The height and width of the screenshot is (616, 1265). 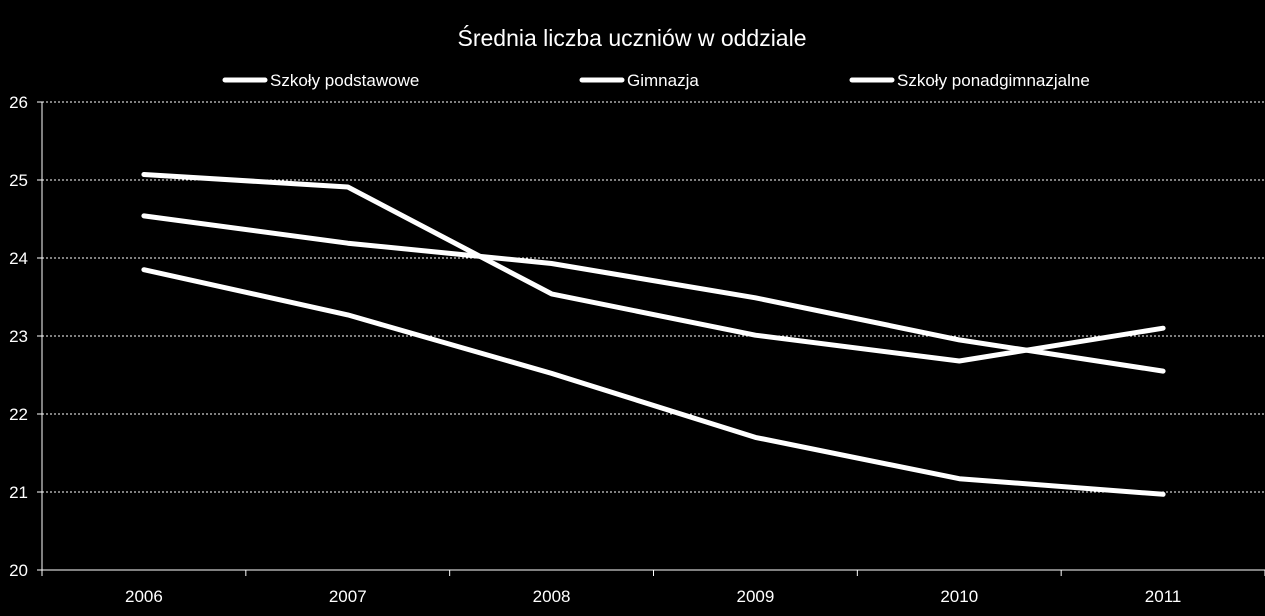 I want to click on x-tick-label-2008: 2008, so click(x=552, y=596).